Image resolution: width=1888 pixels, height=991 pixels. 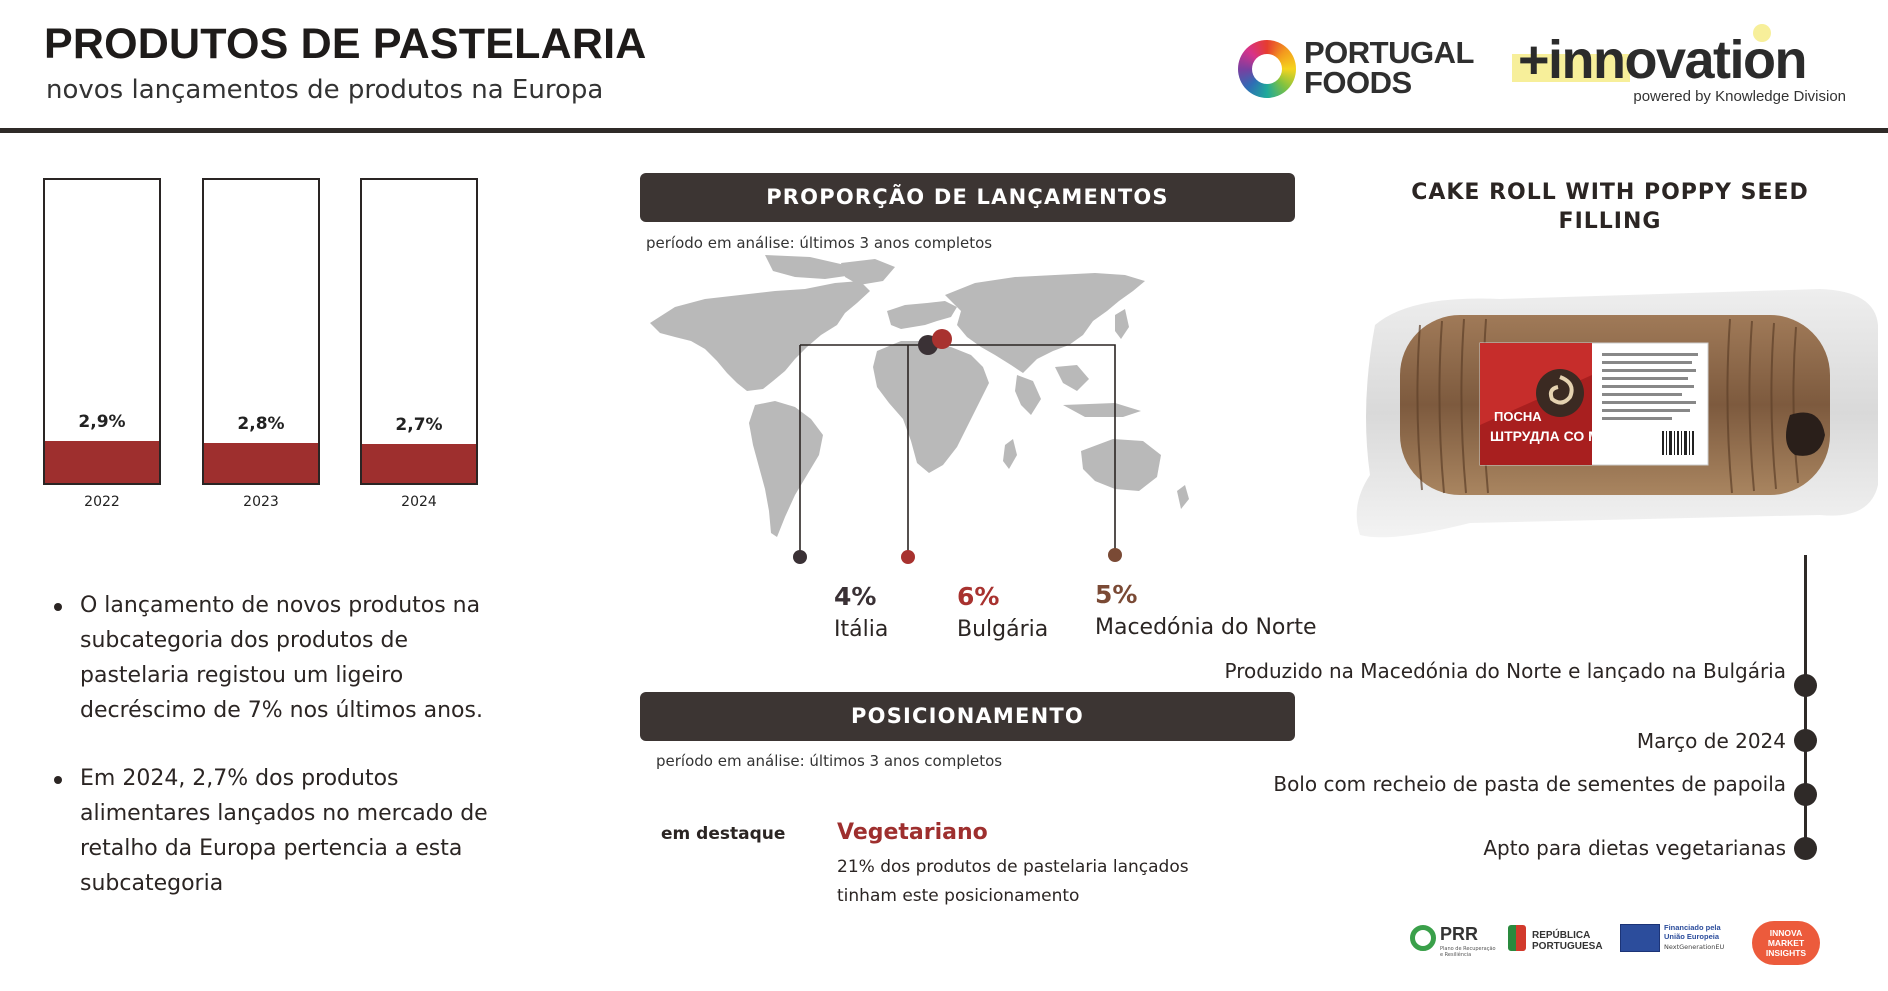 What do you see at coordinates (102, 422) in the screenshot?
I see `bar-value-label: 2,9%` at bounding box center [102, 422].